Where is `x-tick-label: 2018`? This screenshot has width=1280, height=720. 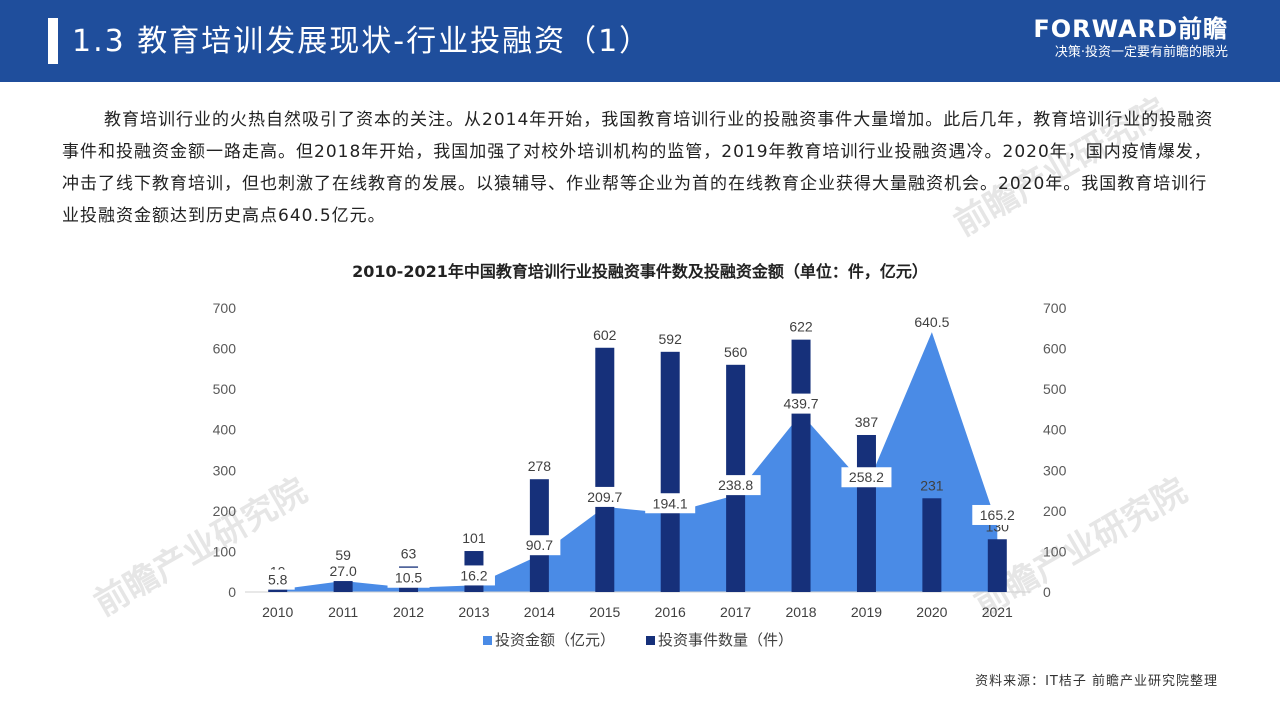 x-tick-label: 2018 is located at coordinates (800, 612).